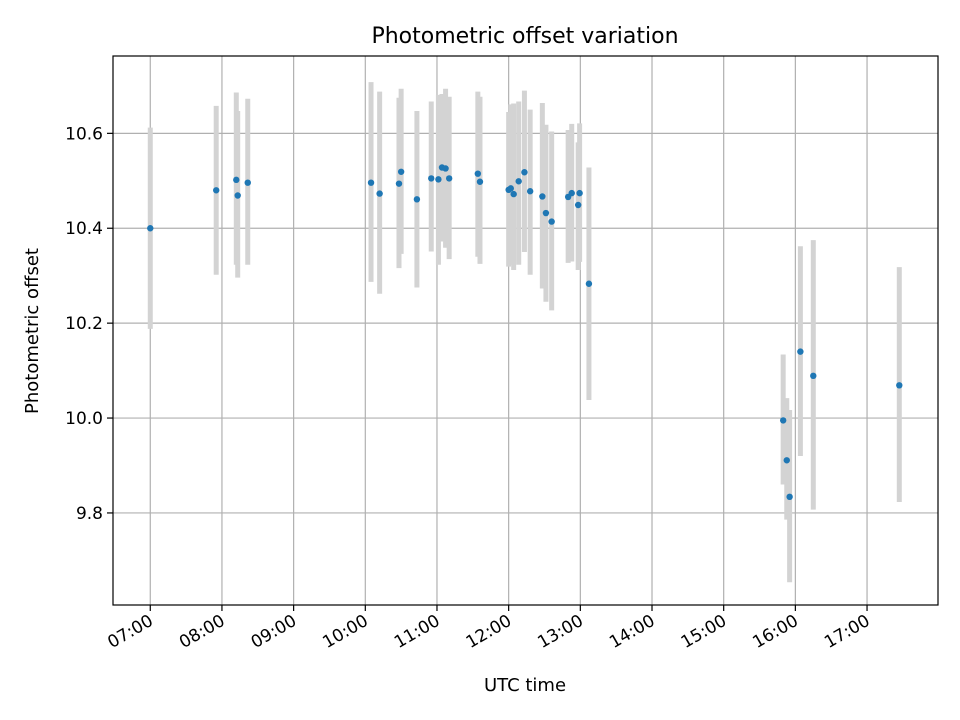 This screenshot has width=960, height=720. What do you see at coordinates (32, 331) in the screenshot?
I see `y-axis-label: Photometric offset` at bounding box center [32, 331].